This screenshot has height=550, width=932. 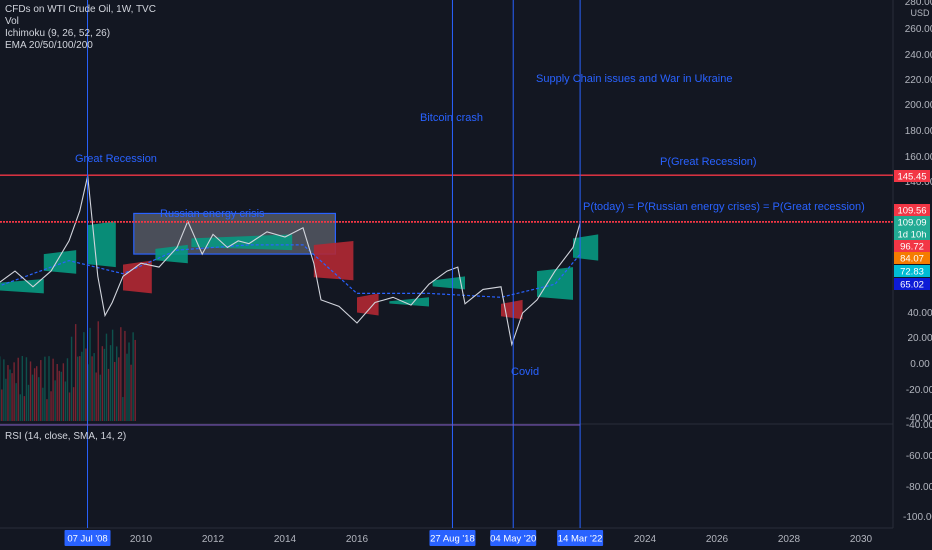 What do you see at coordinates (708, 162) in the screenshot?
I see `p-great-recession-annotation: P(Great Recession)` at bounding box center [708, 162].